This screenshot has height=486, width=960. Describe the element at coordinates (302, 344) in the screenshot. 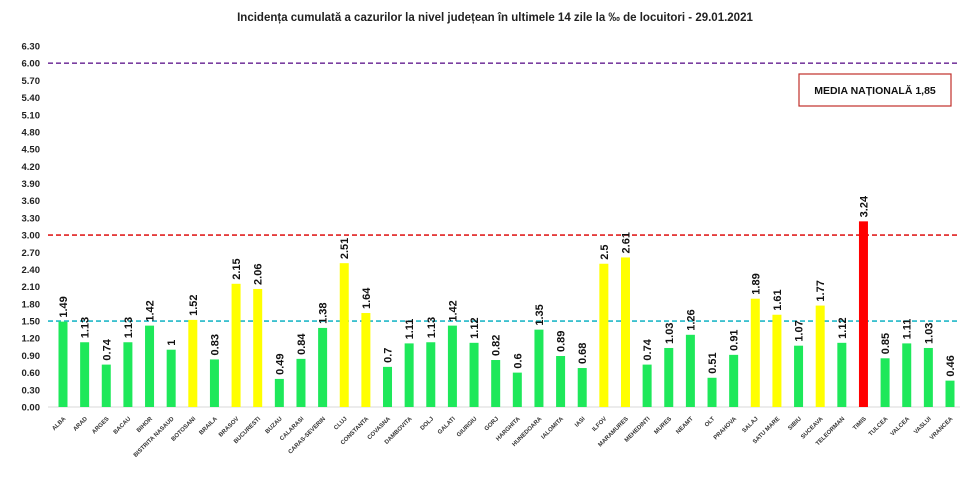

I see `data-label: 0.84` at that location.